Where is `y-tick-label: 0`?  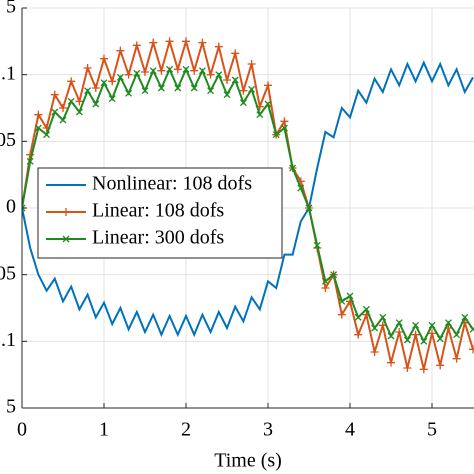 y-tick-label: 0 is located at coordinates (11, 207).